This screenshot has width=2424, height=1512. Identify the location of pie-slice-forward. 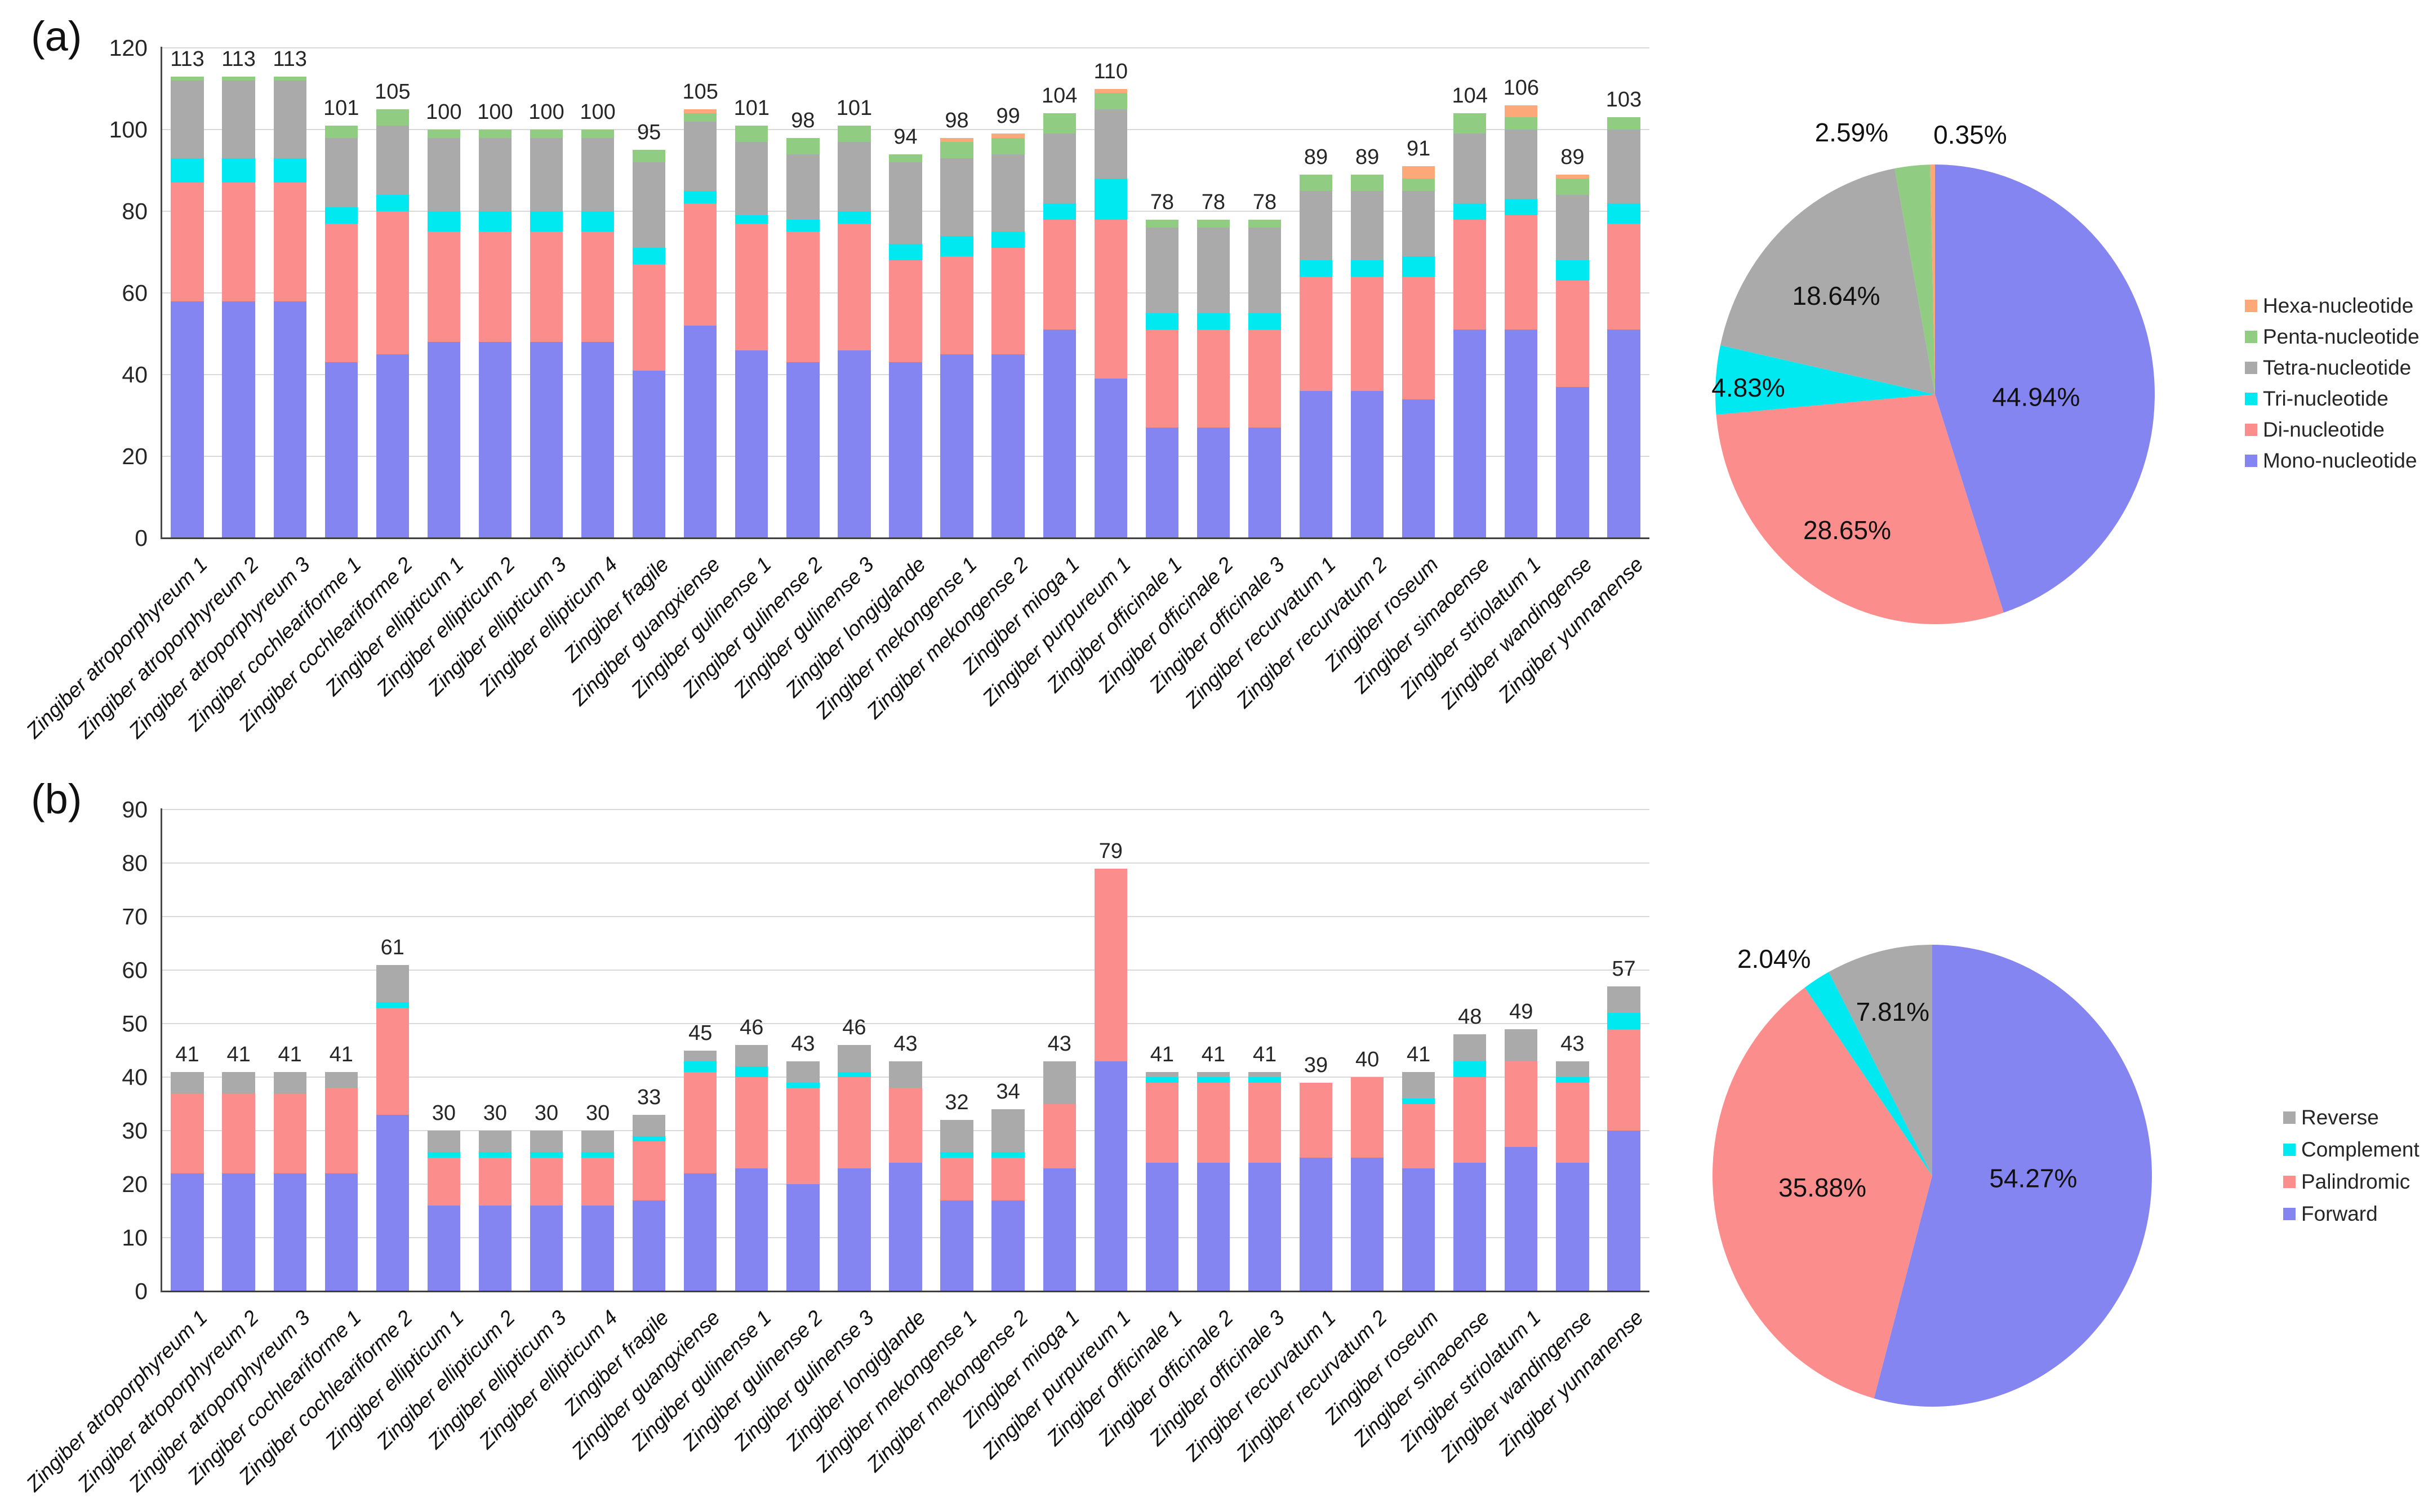
(2013, 1176).